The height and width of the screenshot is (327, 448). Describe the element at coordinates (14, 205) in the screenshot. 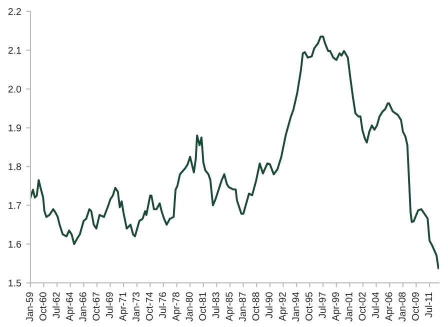

I see `y-tick-label: 1.7` at that location.